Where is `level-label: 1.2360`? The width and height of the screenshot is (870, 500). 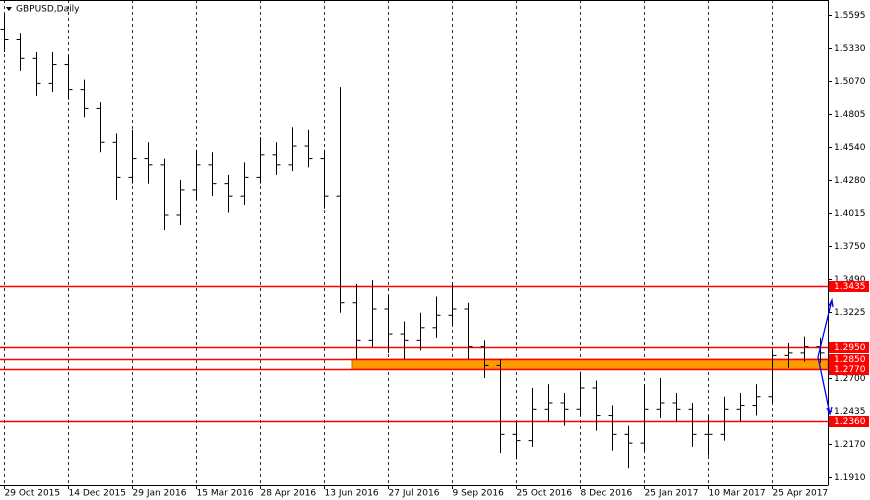
level-label: 1.2360 is located at coordinates (850, 422).